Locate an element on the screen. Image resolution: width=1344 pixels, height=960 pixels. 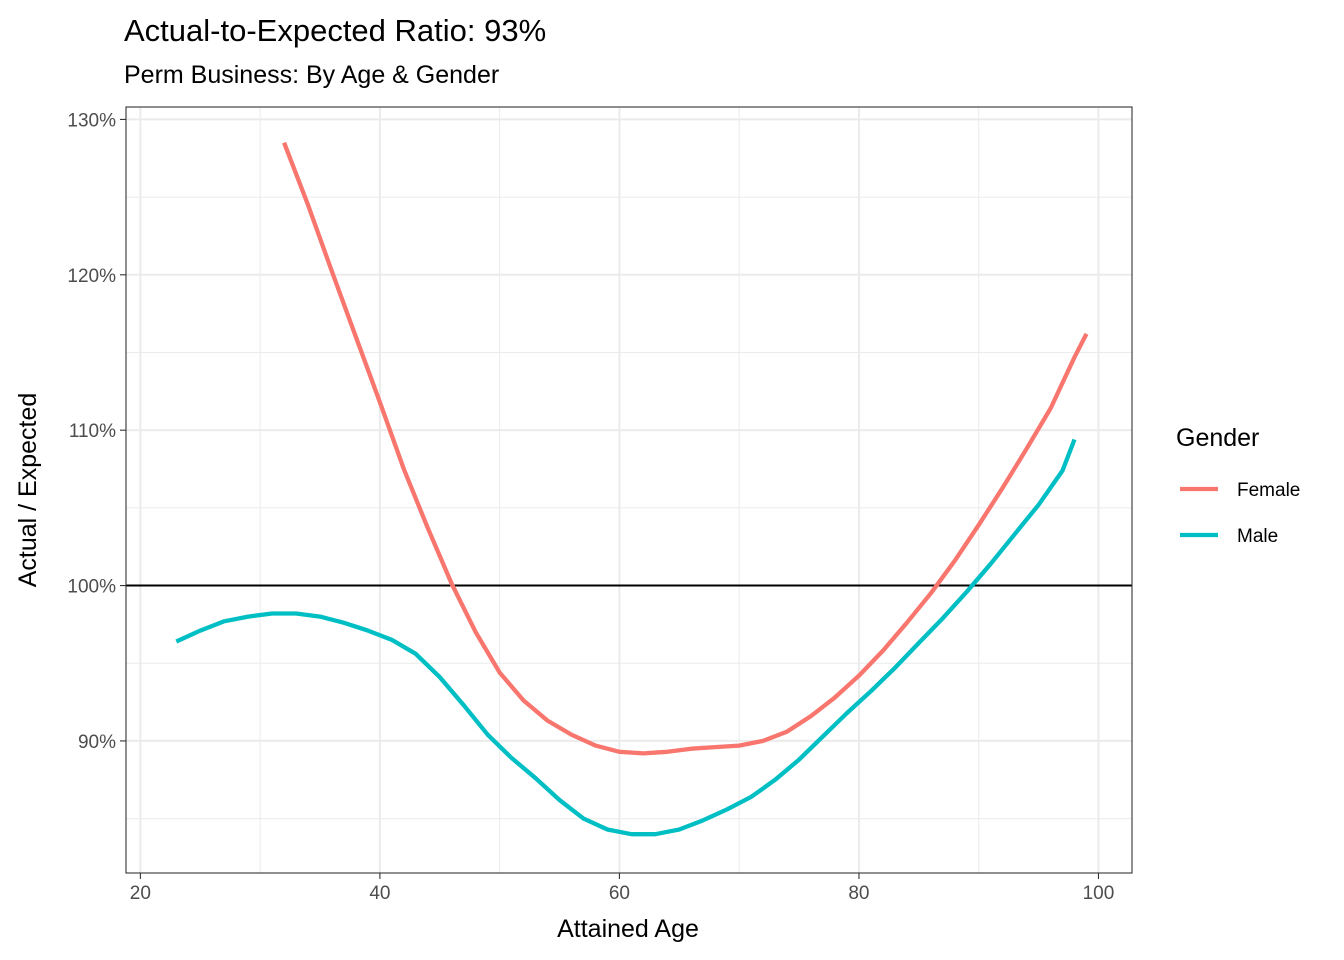
legend-label-female: Female is located at coordinates (1268, 490).